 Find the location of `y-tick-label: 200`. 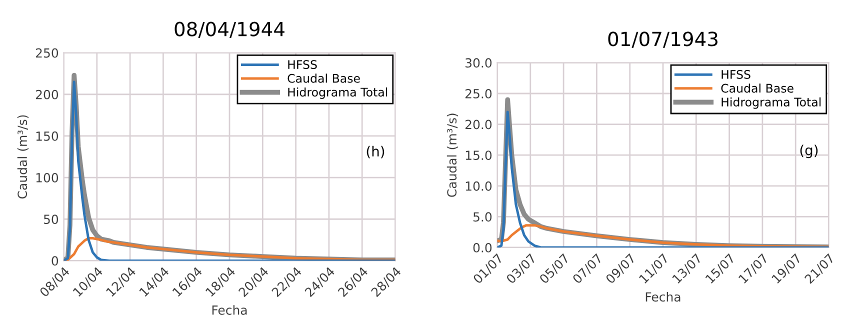

y-tick-label: 200 is located at coordinates (47, 95).